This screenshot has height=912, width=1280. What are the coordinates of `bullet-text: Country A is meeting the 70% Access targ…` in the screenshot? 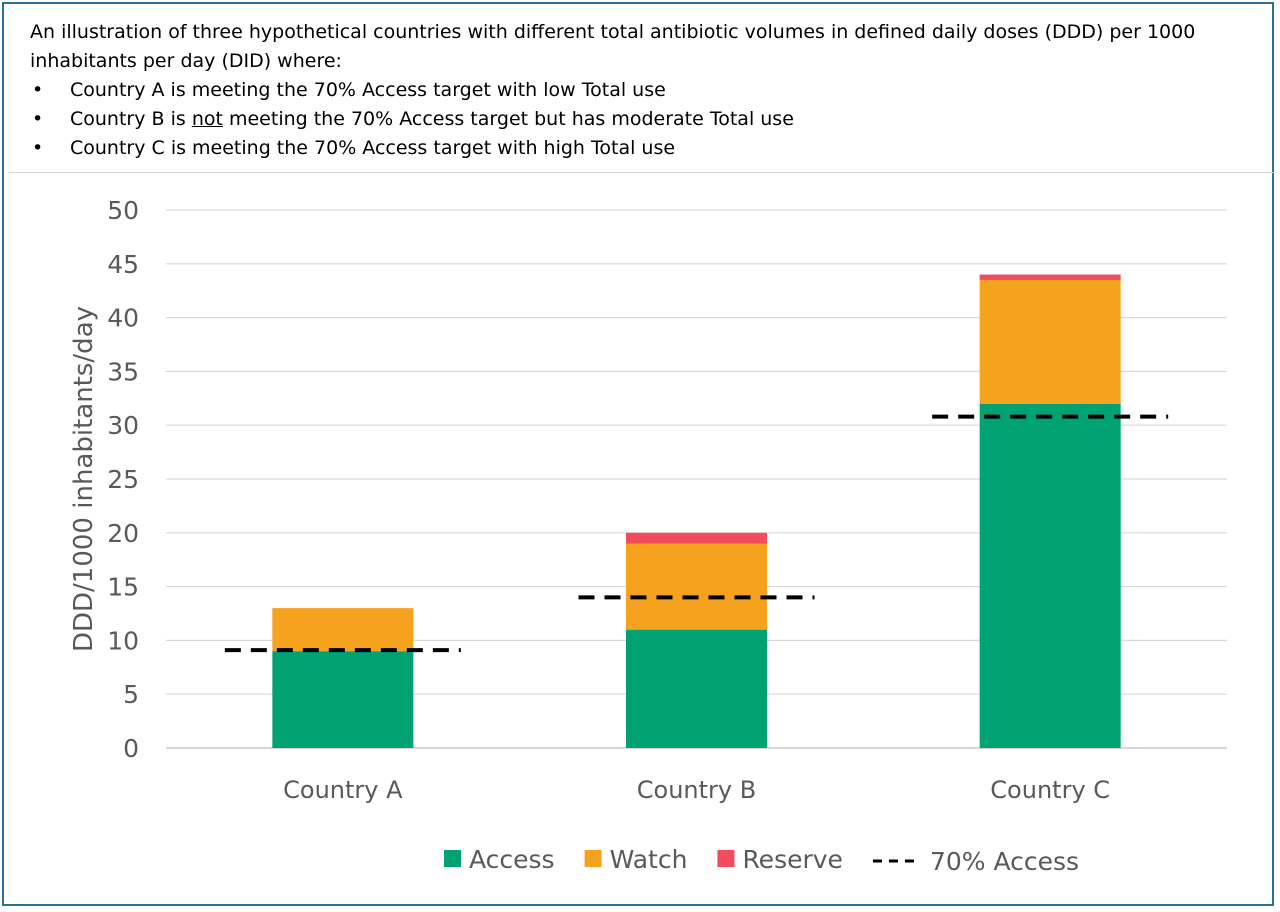 It's located at (368, 90).